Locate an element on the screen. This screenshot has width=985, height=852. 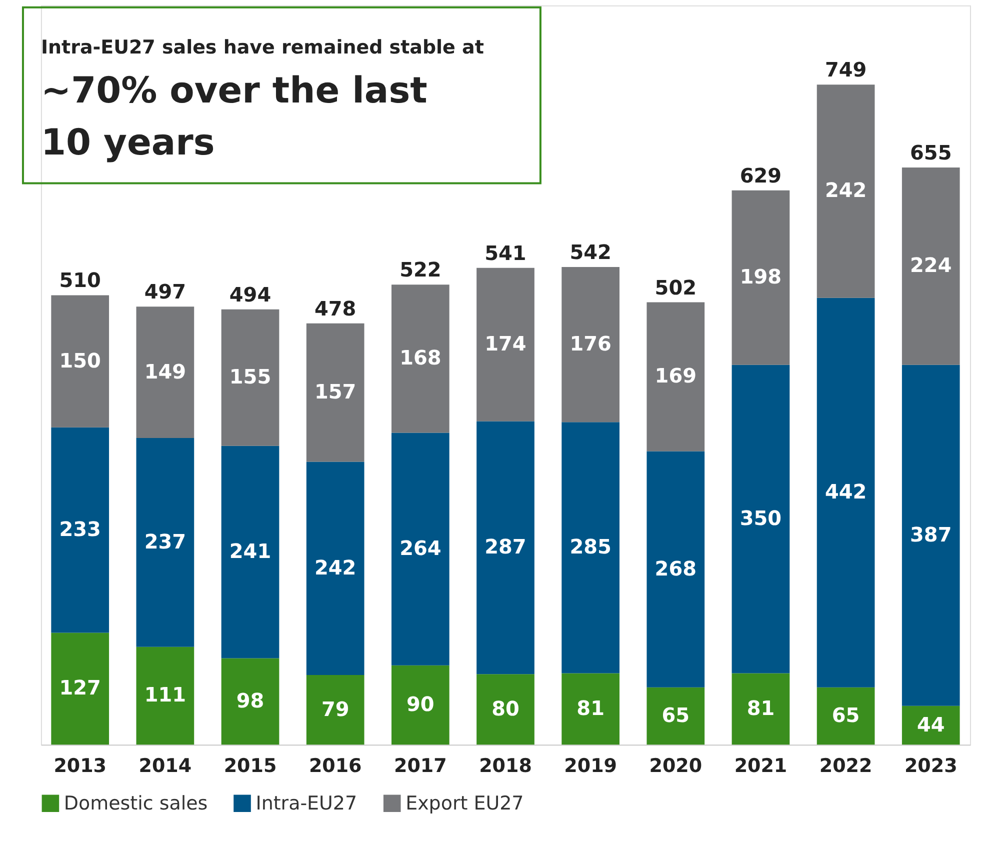
data-label: 387 is located at coordinates (931, 534).